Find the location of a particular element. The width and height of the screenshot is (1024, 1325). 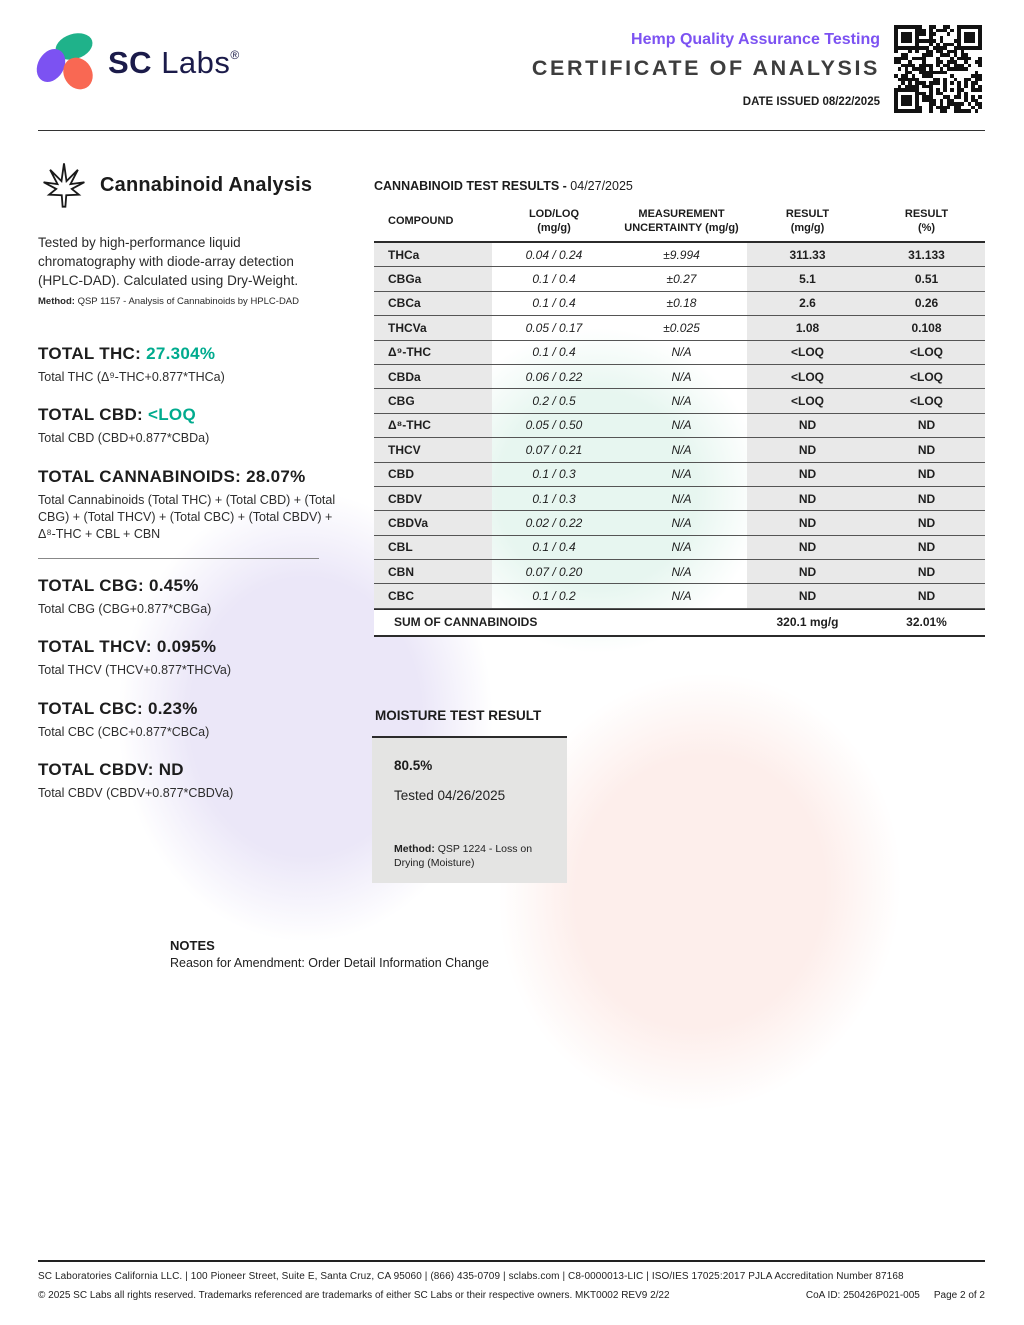

table-cell: CBDV is located at coordinates (433, 498).